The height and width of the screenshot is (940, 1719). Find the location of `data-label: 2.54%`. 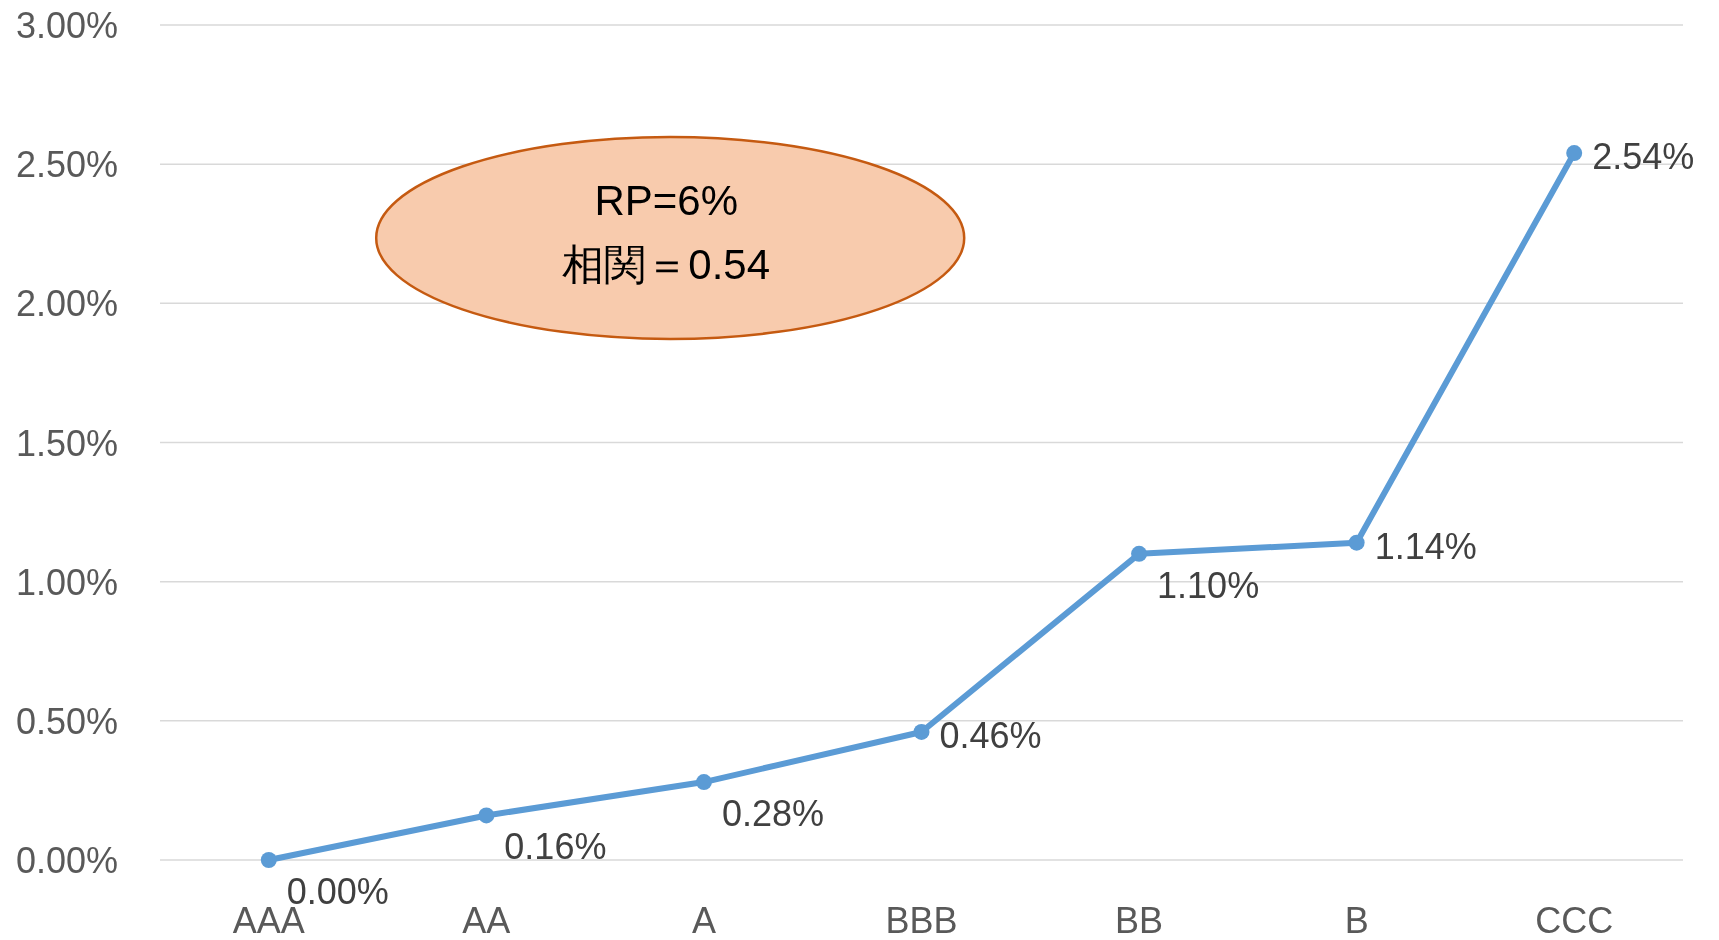

data-label: 2.54% is located at coordinates (1643, 157).